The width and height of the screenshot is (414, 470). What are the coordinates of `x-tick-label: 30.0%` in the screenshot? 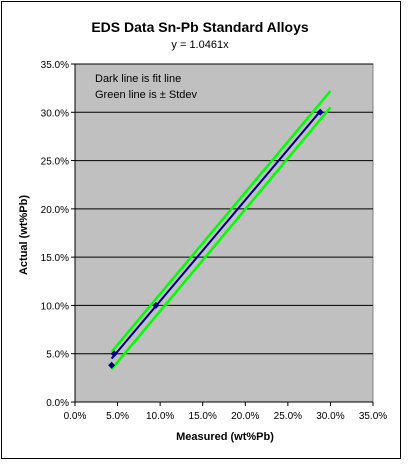 It's located at (330, 416).